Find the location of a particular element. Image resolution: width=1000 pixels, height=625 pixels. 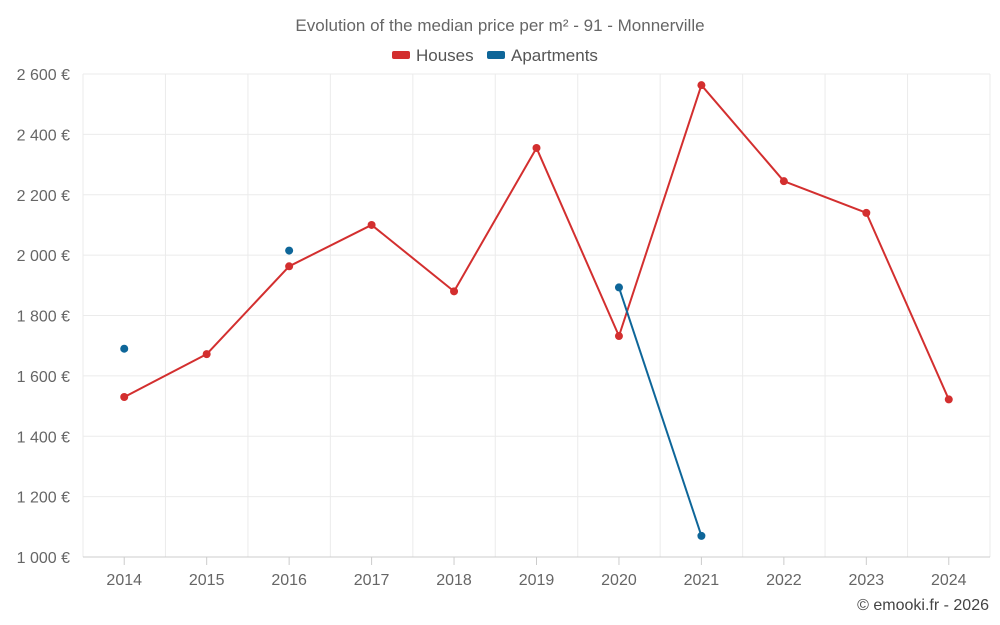

y-tick-label: 1 400 € is located at coordinates (43, 437).